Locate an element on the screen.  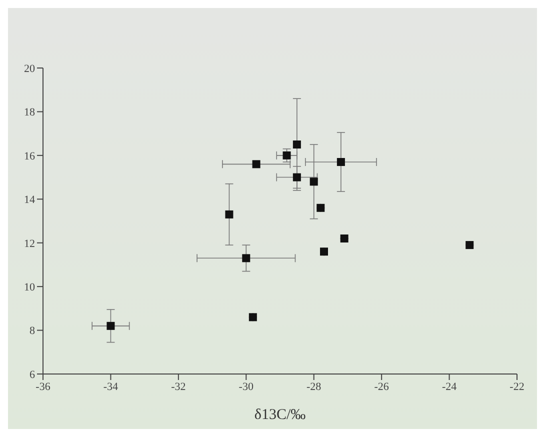
y-tick-label: 12 is located at coordinates (29, 244).